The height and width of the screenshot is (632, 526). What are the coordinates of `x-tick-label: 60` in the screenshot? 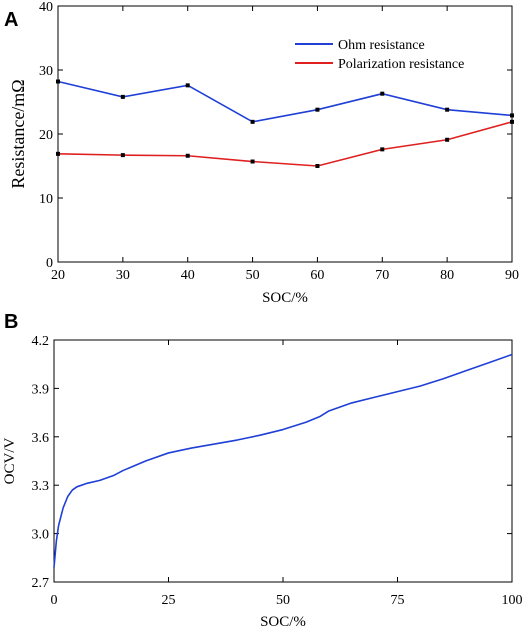 It's located at (317, 275).